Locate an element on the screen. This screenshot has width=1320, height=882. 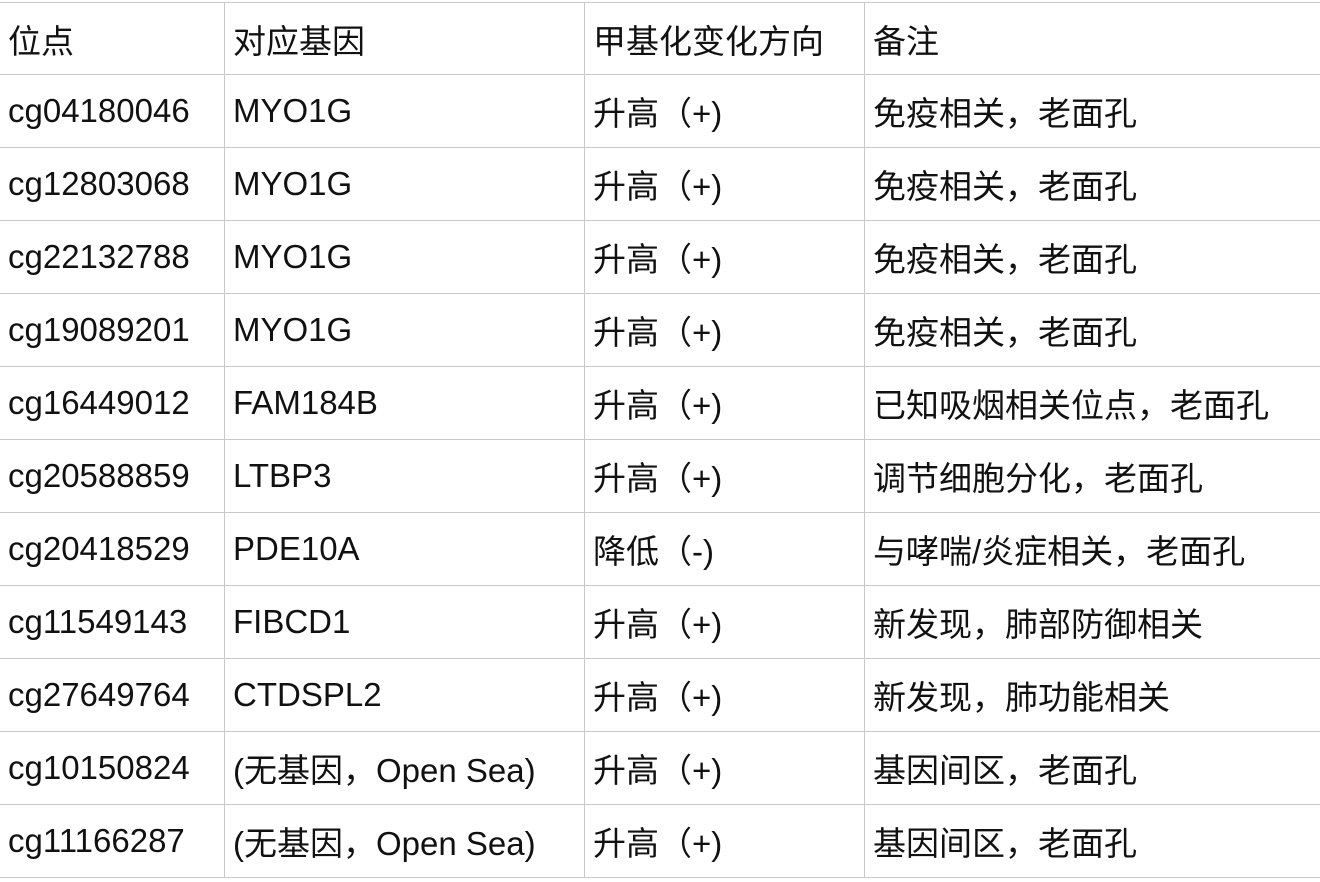
cell-site: cg11166287 is located at coordinates (112, 841).